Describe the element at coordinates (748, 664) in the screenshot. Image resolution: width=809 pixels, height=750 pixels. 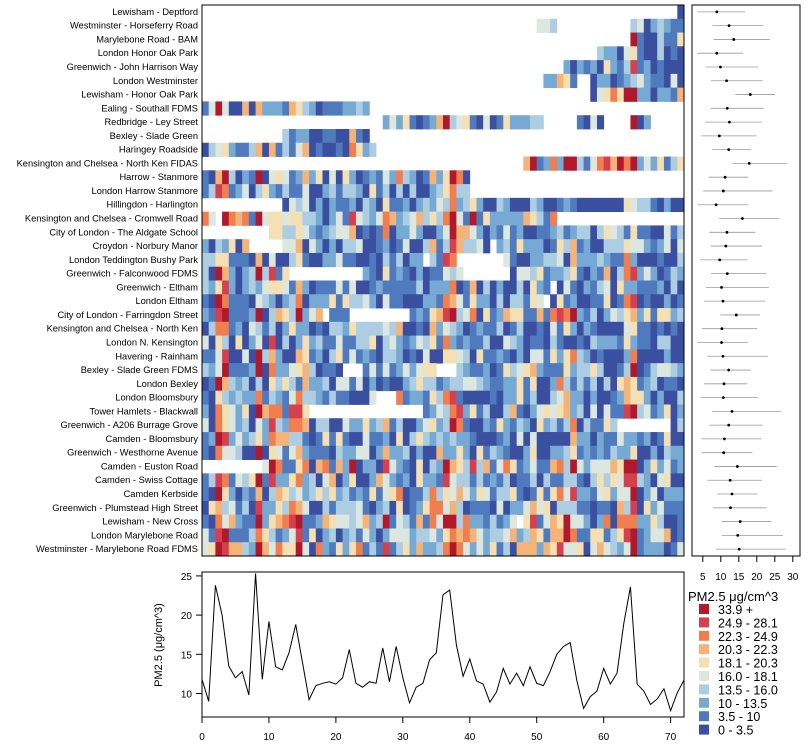
I see `legend-label: 18.1 - 20.3` at that location.